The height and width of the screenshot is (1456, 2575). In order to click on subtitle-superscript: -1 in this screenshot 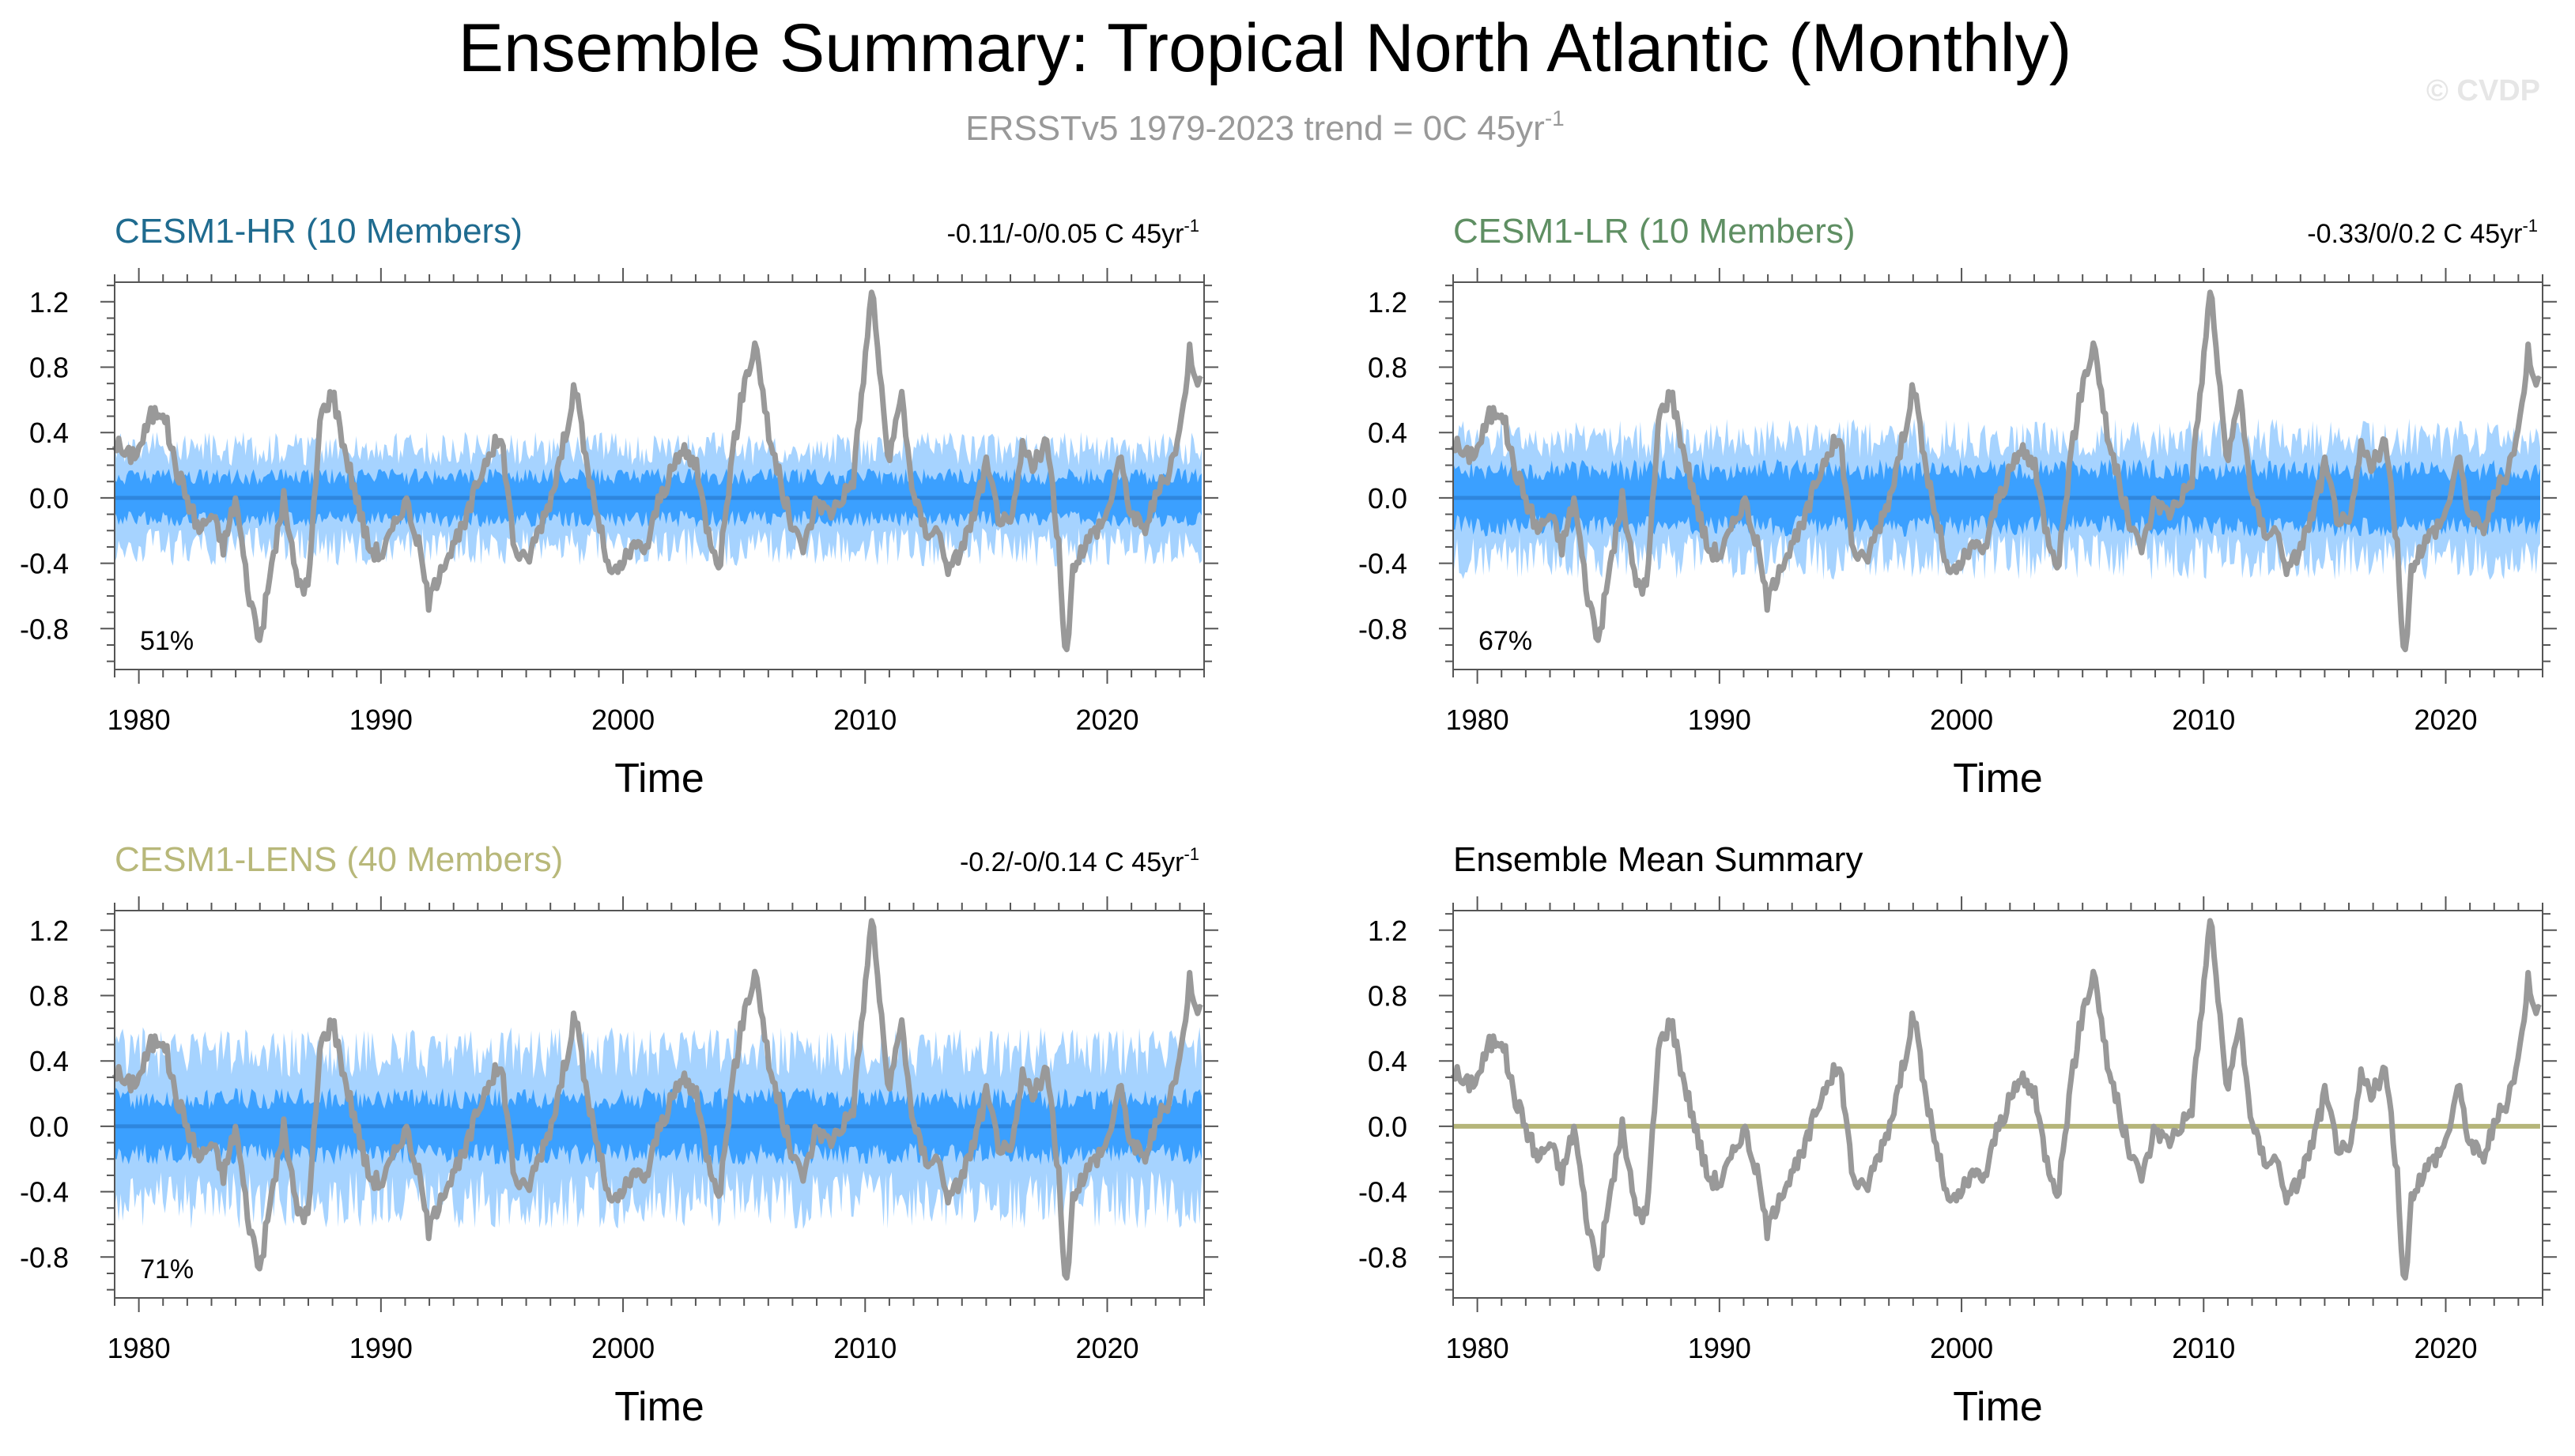, I will do `click(1555, 118)`.